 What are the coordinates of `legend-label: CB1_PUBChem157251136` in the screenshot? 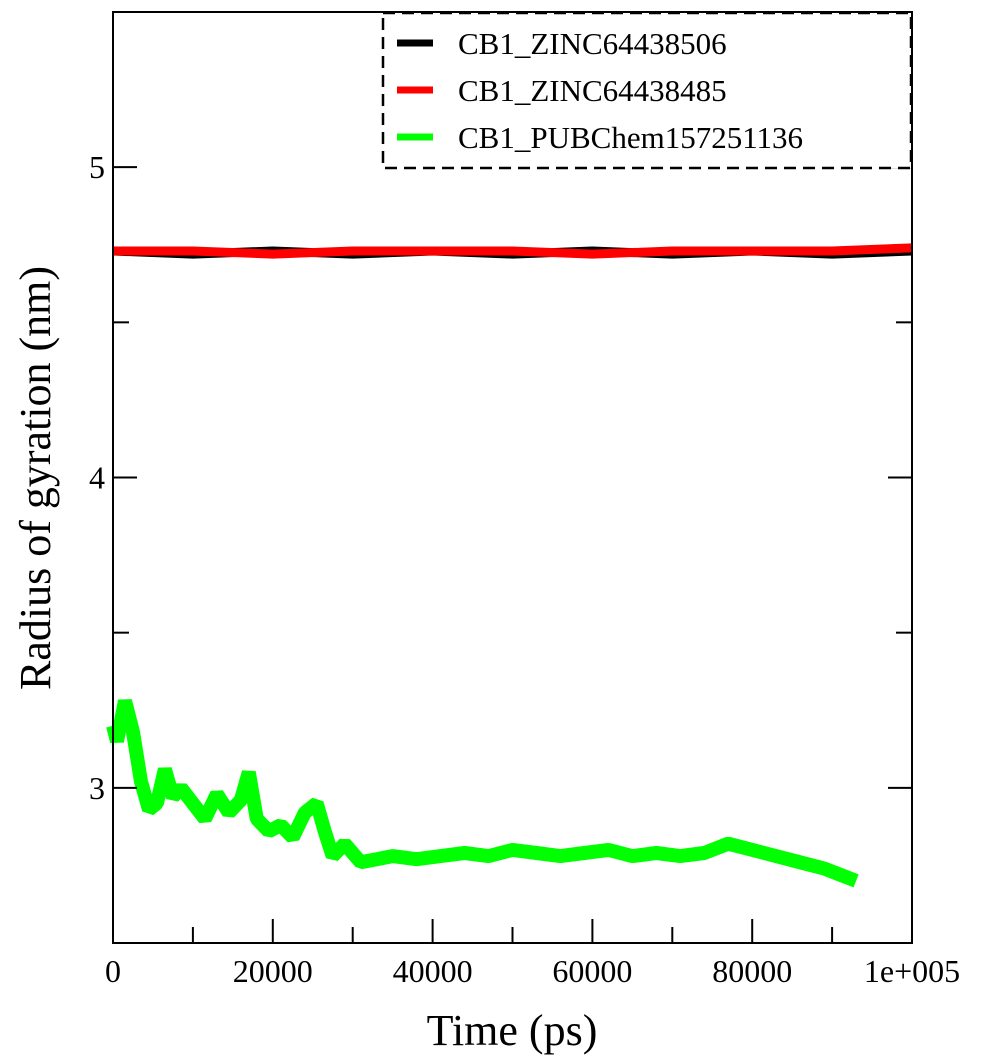 It's located at (630, 137).